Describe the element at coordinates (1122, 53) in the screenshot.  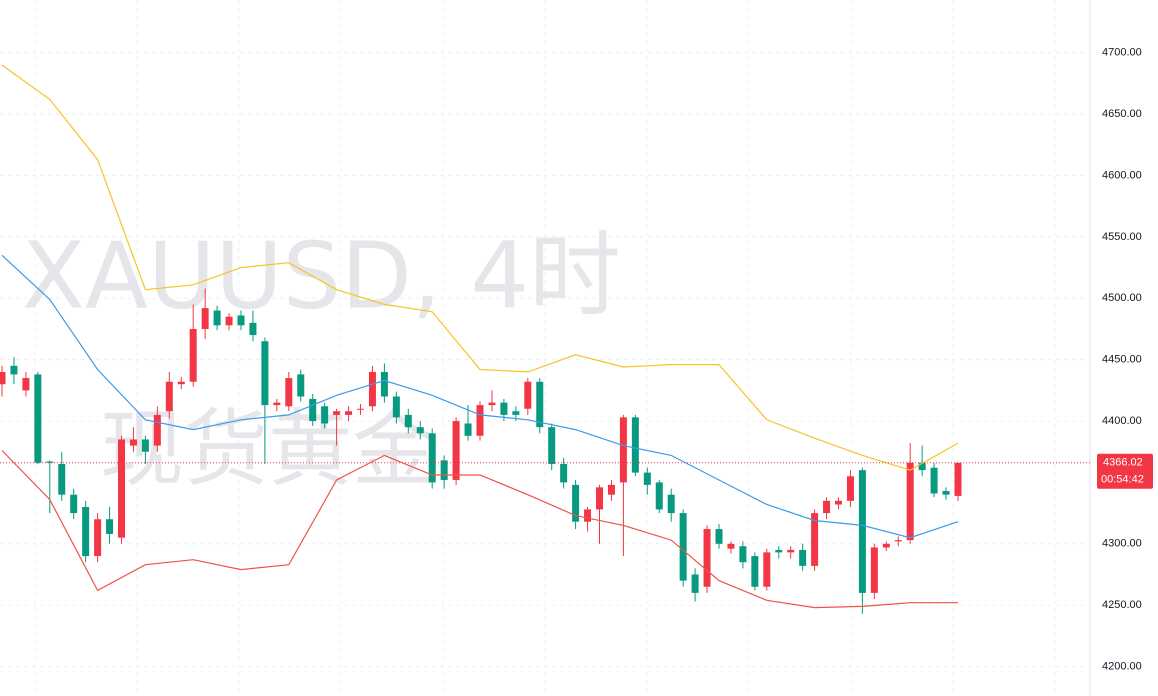
I see `y-tick-label: 4700.00` at that location.